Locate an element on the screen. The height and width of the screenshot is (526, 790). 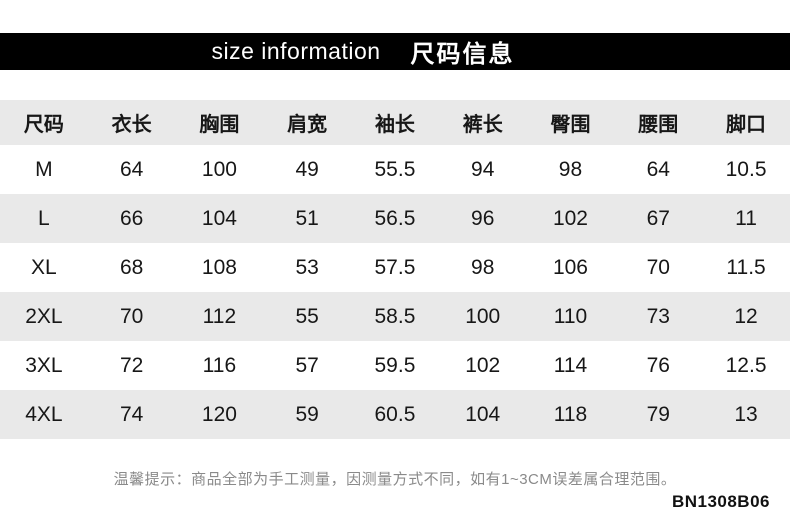
value-cell: 114 is located at coordinates (570, 365).